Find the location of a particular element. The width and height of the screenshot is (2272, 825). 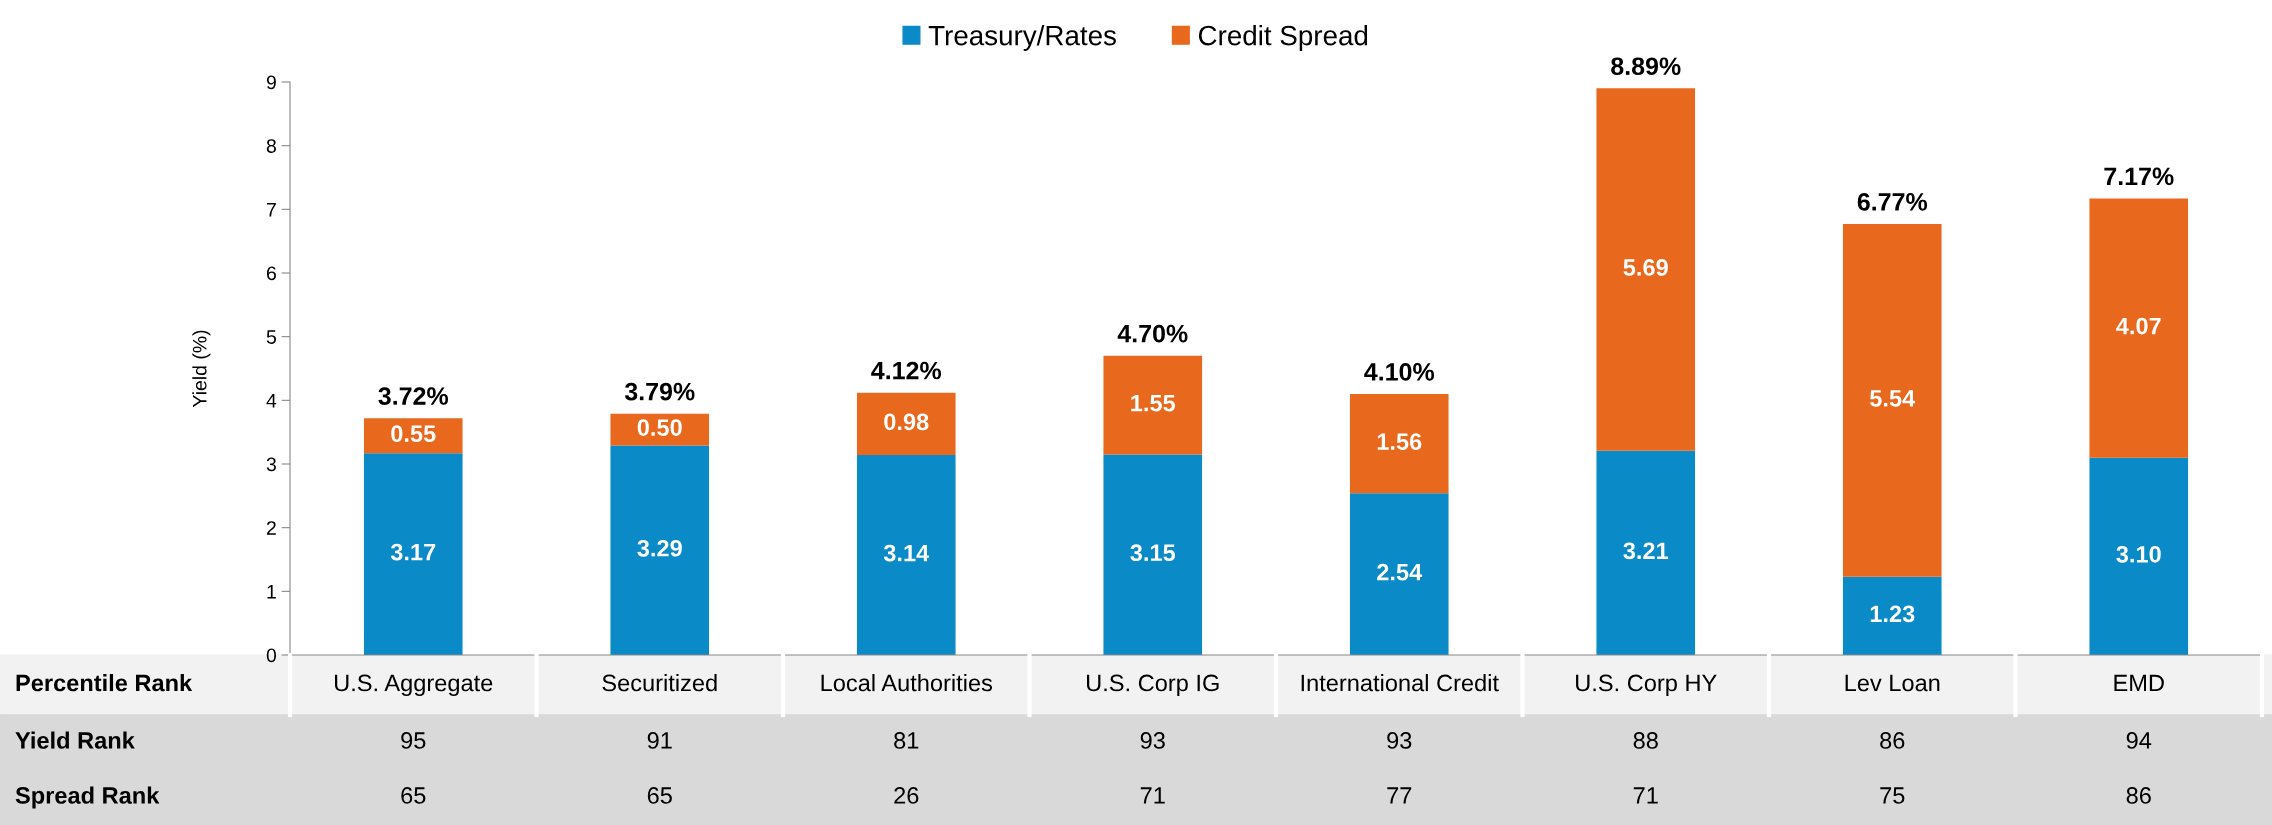

data-label: 1.55 is located at coordinates (1153, 403).